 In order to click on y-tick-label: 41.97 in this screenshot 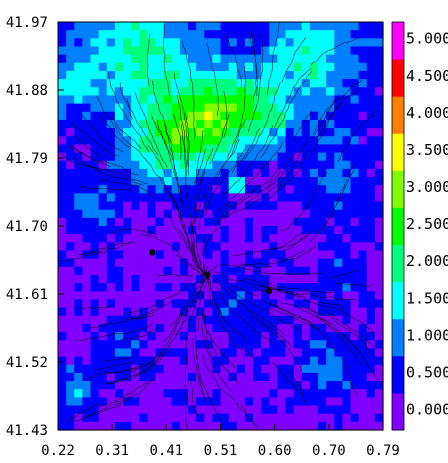, I will do `click(27, 23)`.